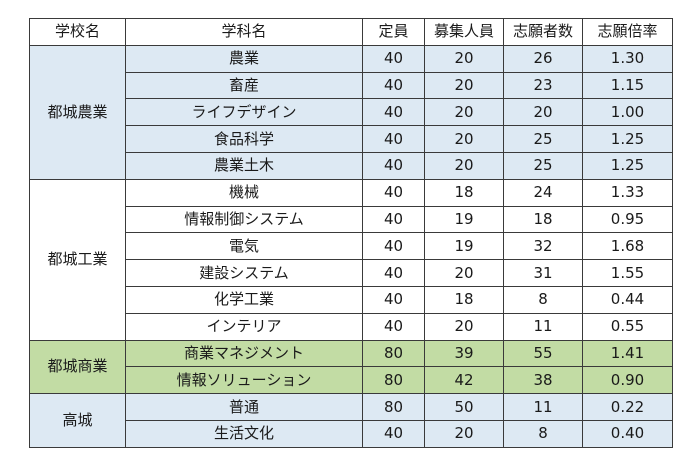 Image resolution: width=700 pixels, height=469 pixels. I want to click on table-row: 建設システム 40 20 31 1.55, so click(351, 273).